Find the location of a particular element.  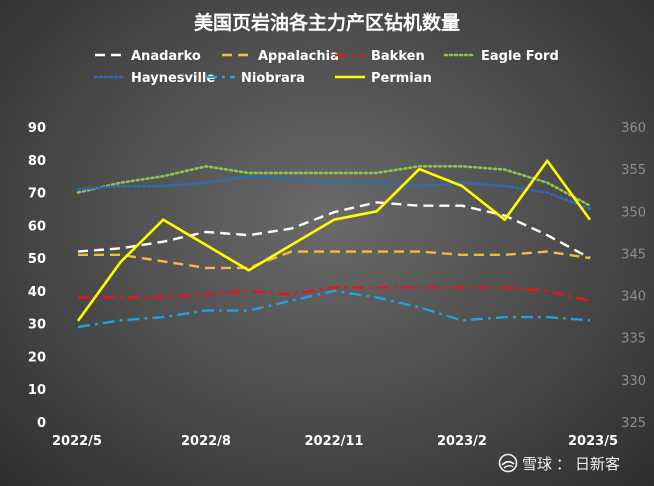

legend-label: Bakken is located at coordinates (398, 56).